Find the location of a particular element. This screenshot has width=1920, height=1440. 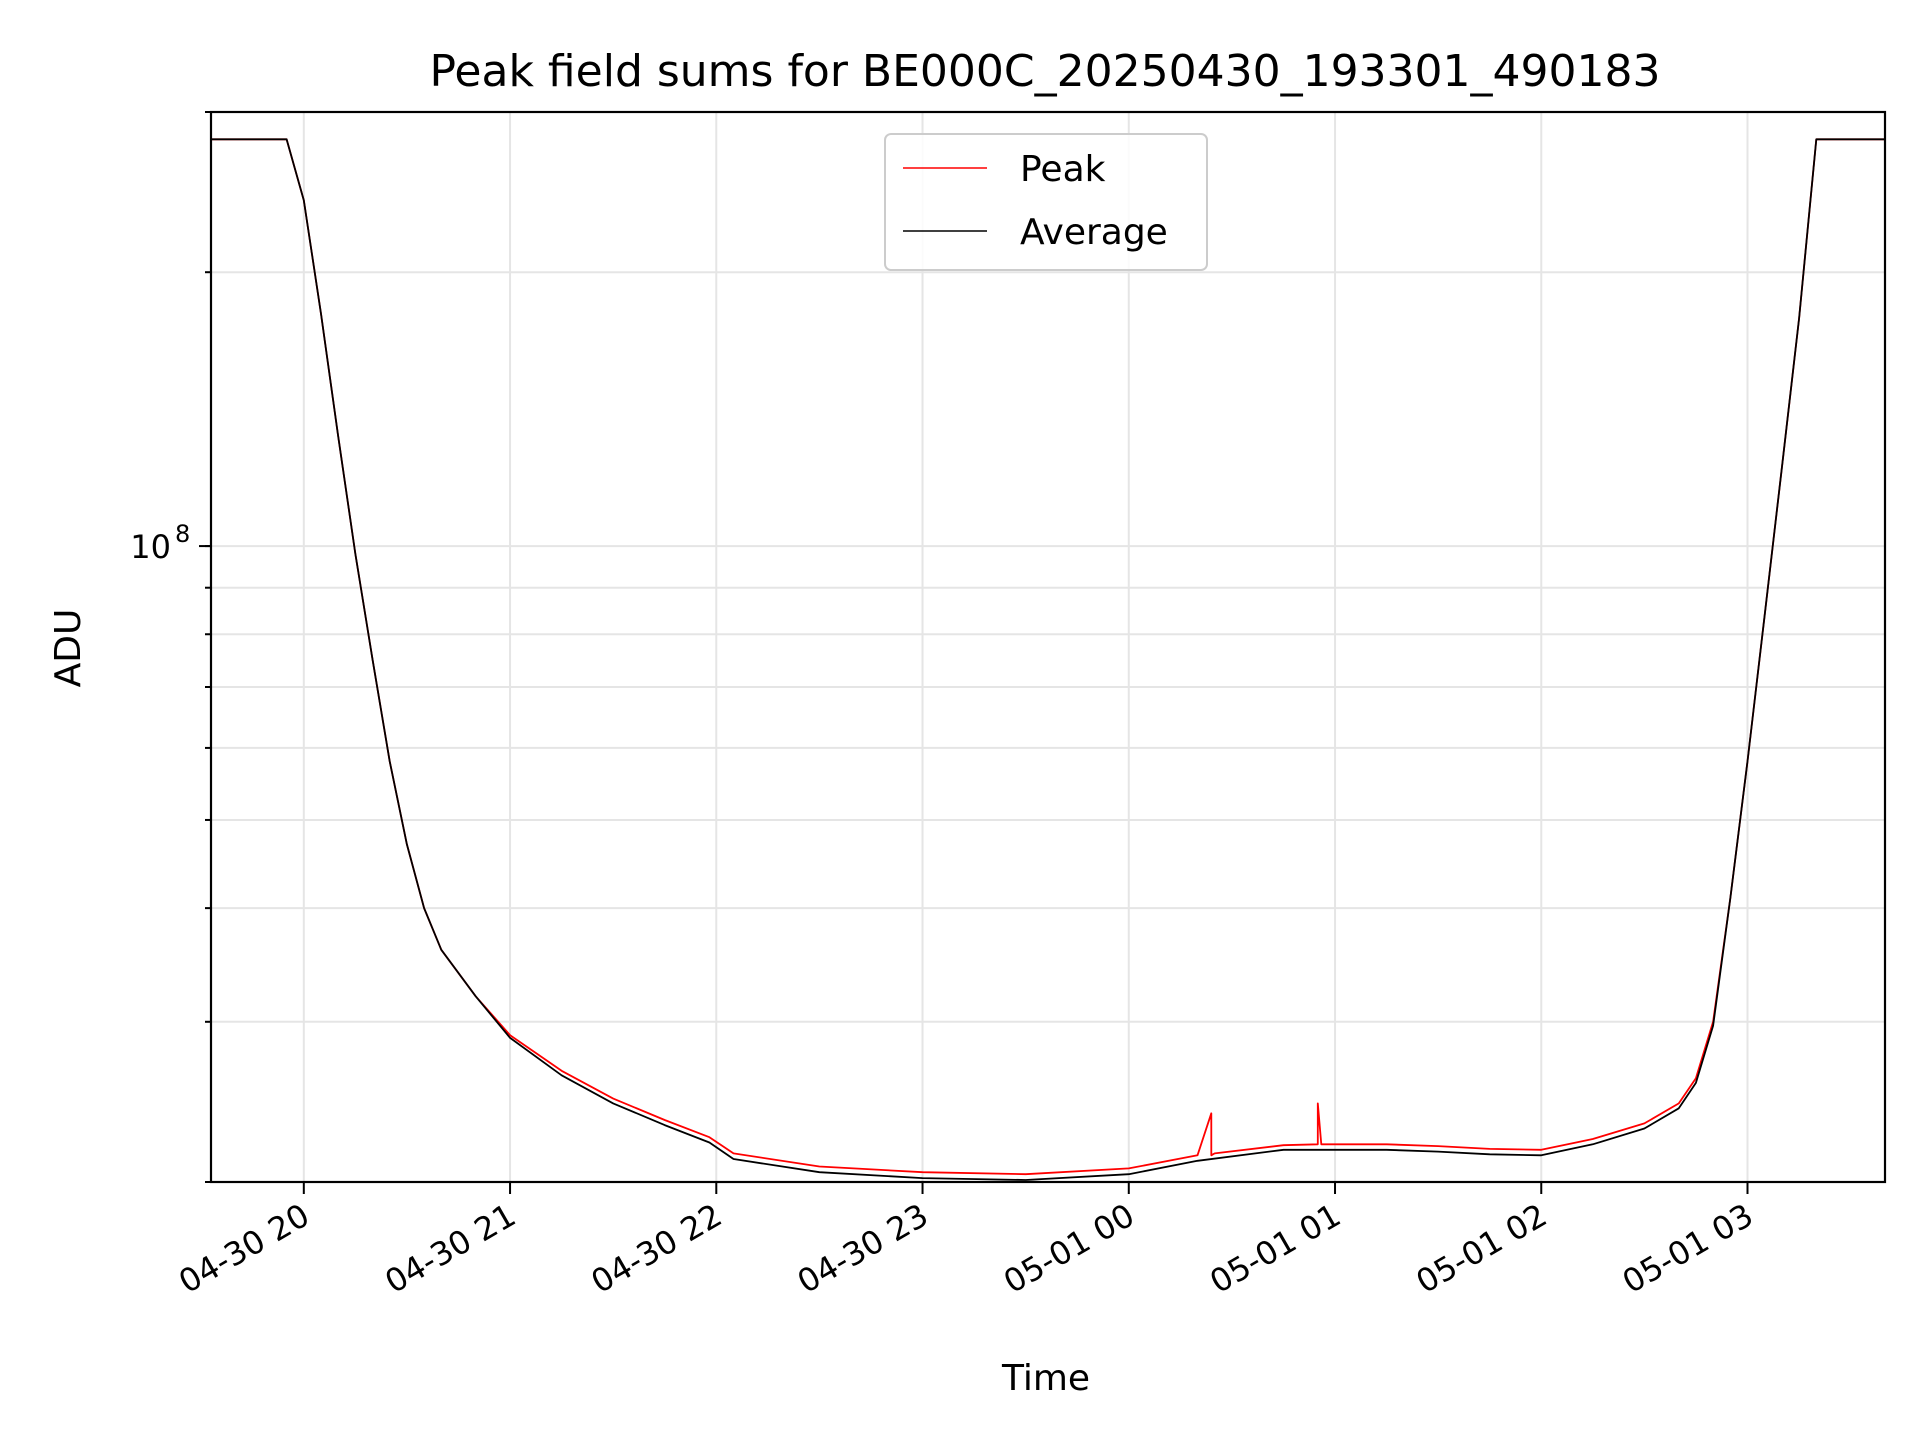

x-tick-label: 04-30 20 is located at coordinates (244, 1248).